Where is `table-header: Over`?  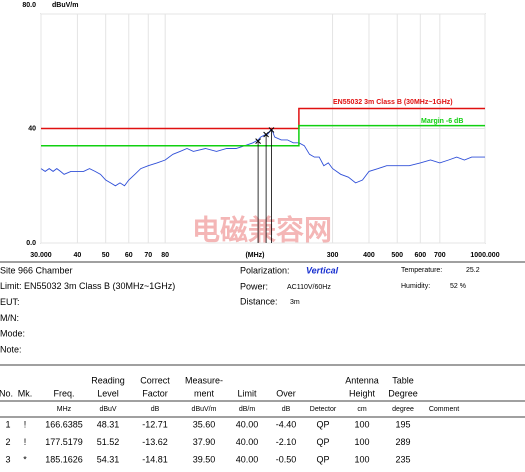
table-header: Over is located at coordinates (286, 393).